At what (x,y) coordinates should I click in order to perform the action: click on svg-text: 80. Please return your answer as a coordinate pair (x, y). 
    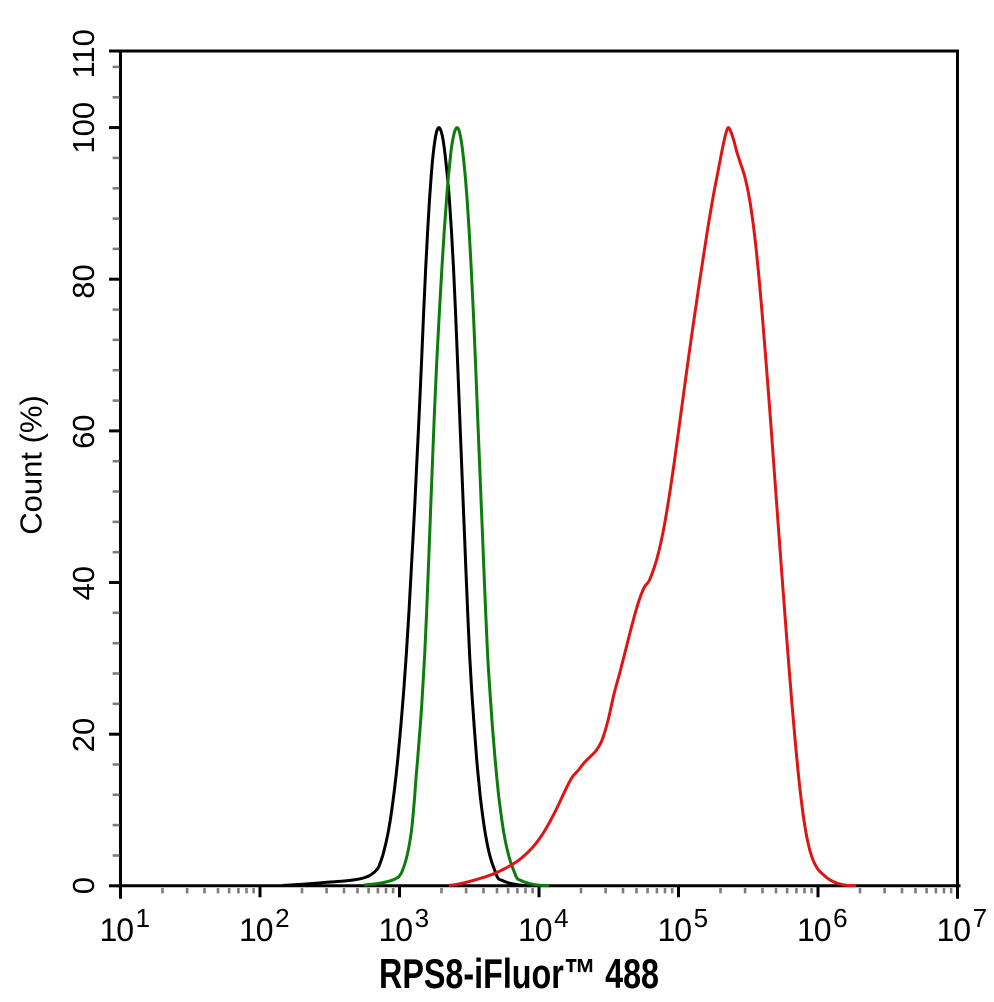
    Looking at the image, I should click on (83, 281).